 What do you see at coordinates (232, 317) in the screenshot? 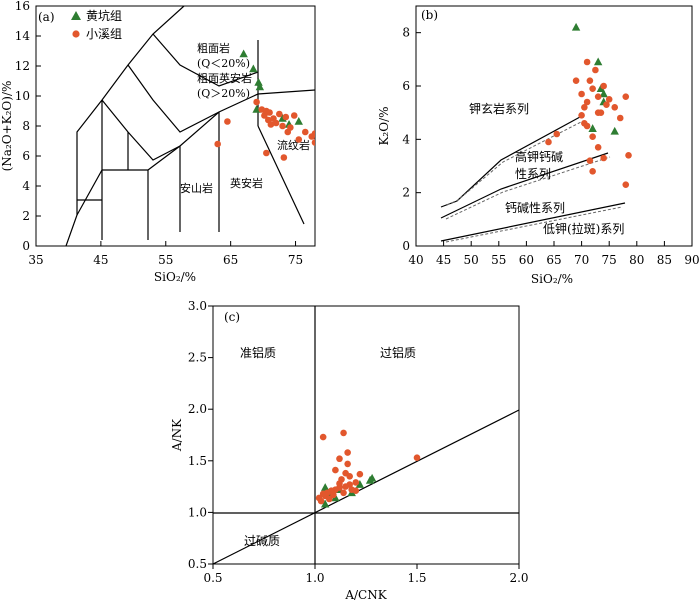
I see `panel-c-label: (c)` at bounding box center [232, 317].